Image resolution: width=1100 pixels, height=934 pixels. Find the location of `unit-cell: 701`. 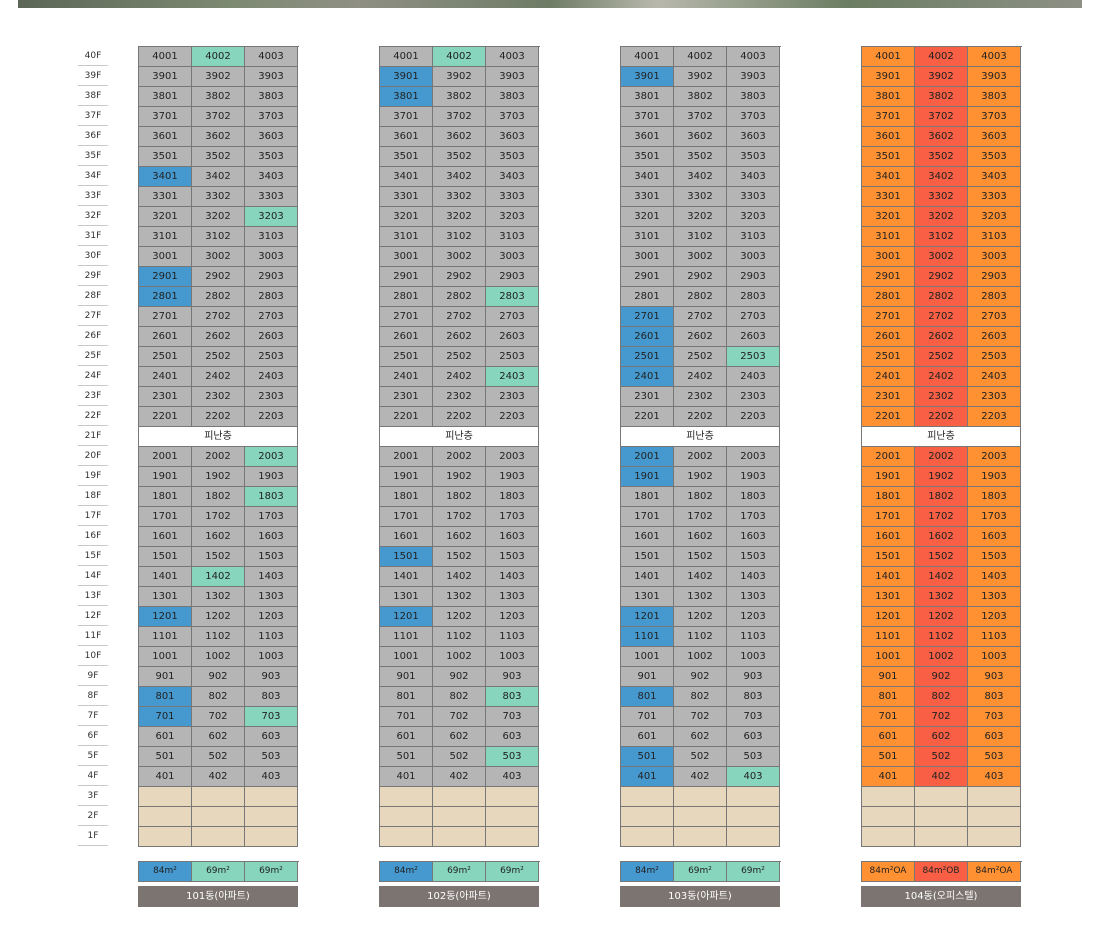

unit-cell: 701 is located at coordinates (165, 717).